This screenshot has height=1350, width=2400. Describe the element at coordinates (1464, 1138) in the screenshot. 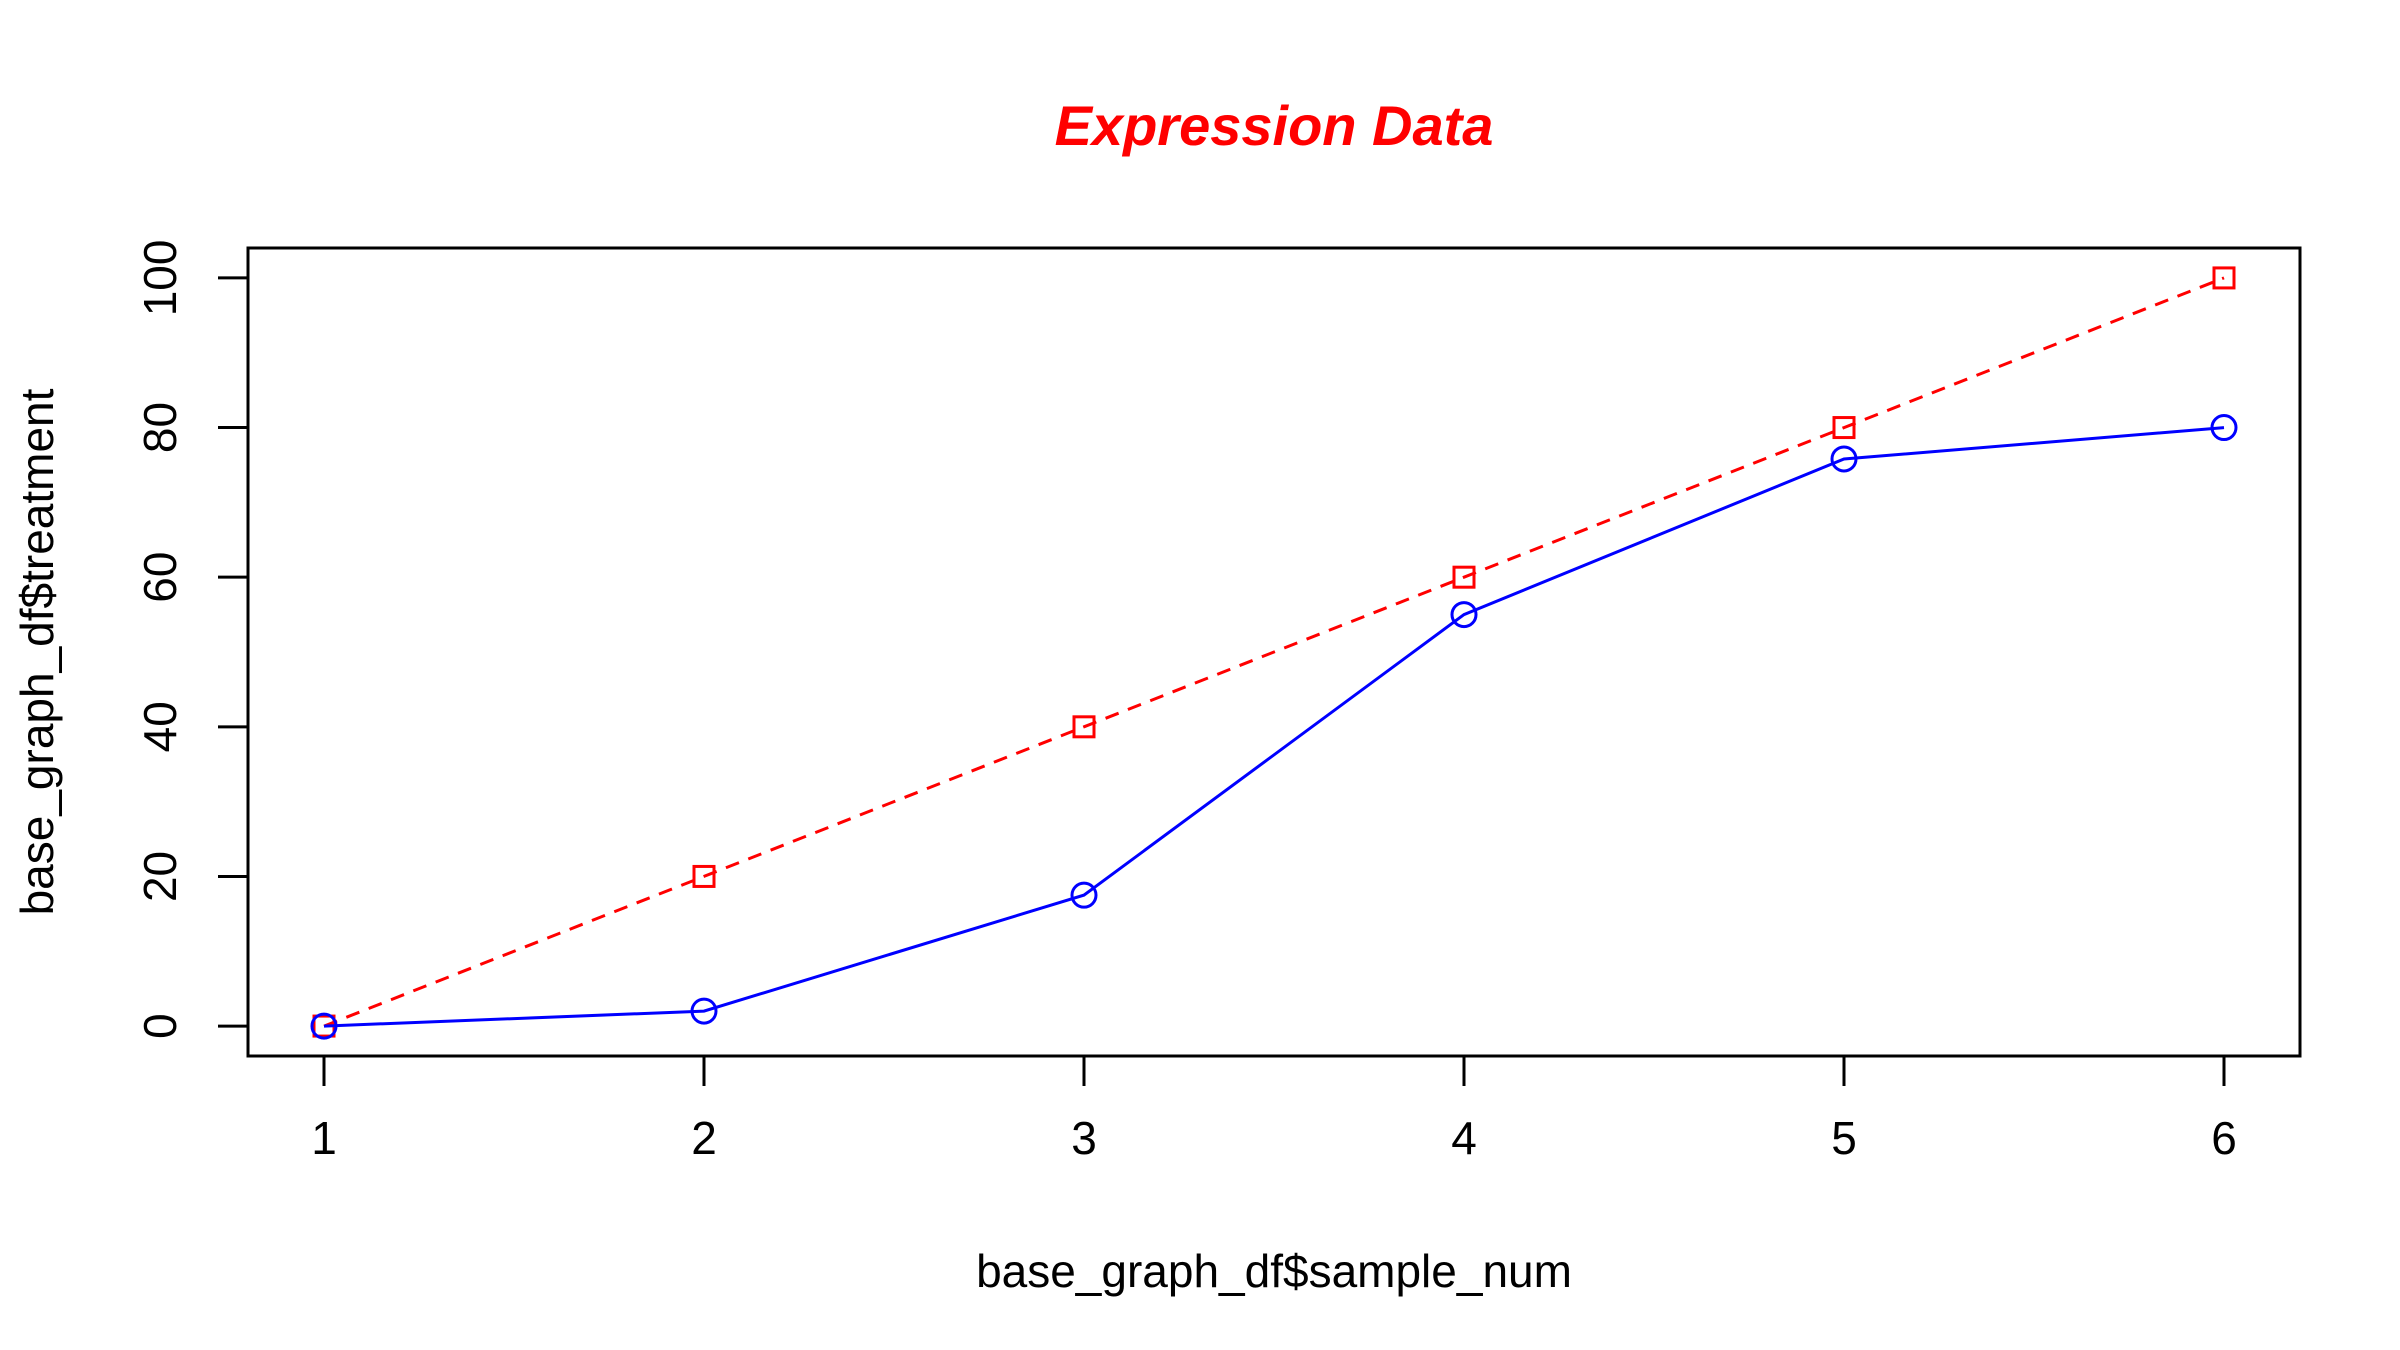

I see `x-tick-label-4: 4` at that location.